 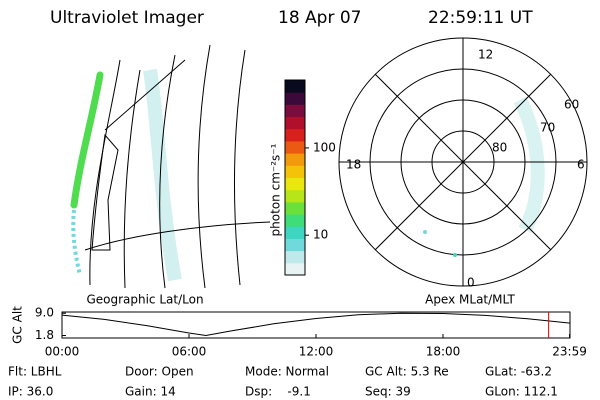 I want to click on status-field: Mode: Normal, so click(x=287, y=372).